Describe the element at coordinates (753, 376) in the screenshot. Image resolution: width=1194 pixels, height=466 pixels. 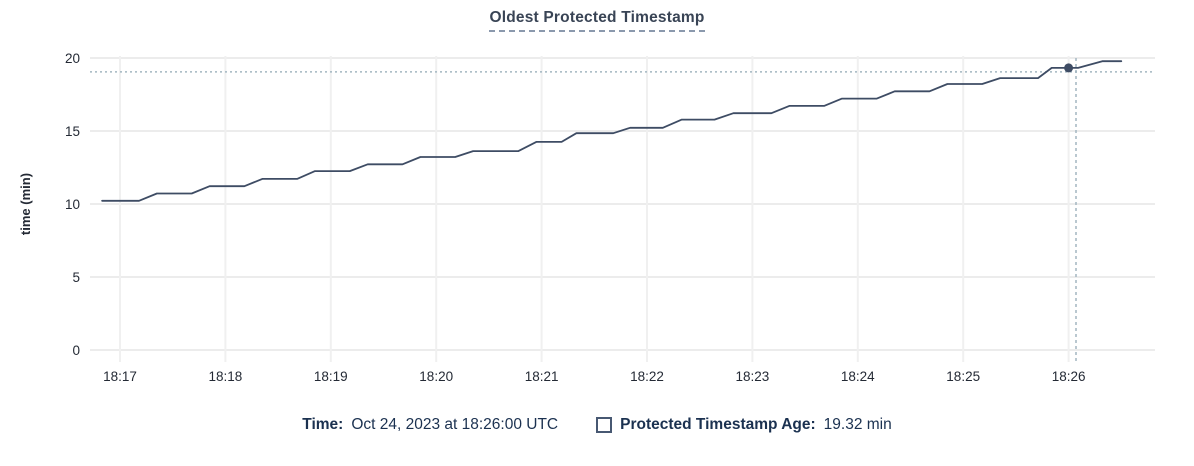
I see `x-tick-label: 18:23` at that location.